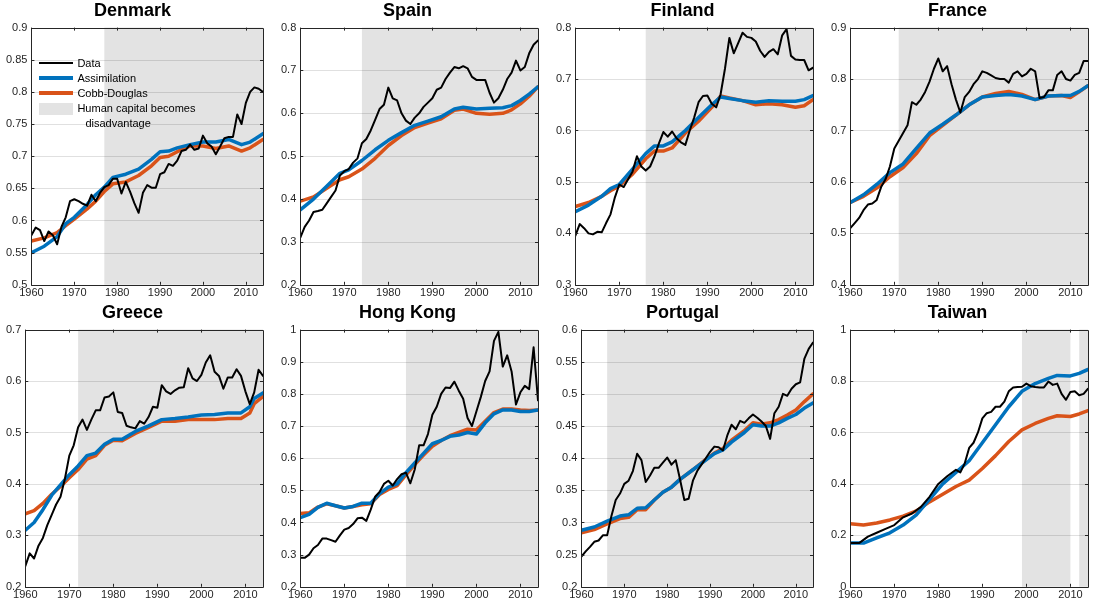  I want to click on legend-label: Cobb-Douglas, so click(112, 93).